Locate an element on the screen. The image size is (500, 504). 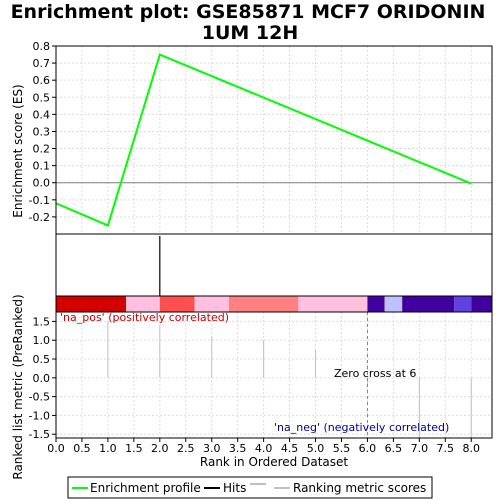
es-y-tick-label: -0.1 is located at coordinates (39, 200).